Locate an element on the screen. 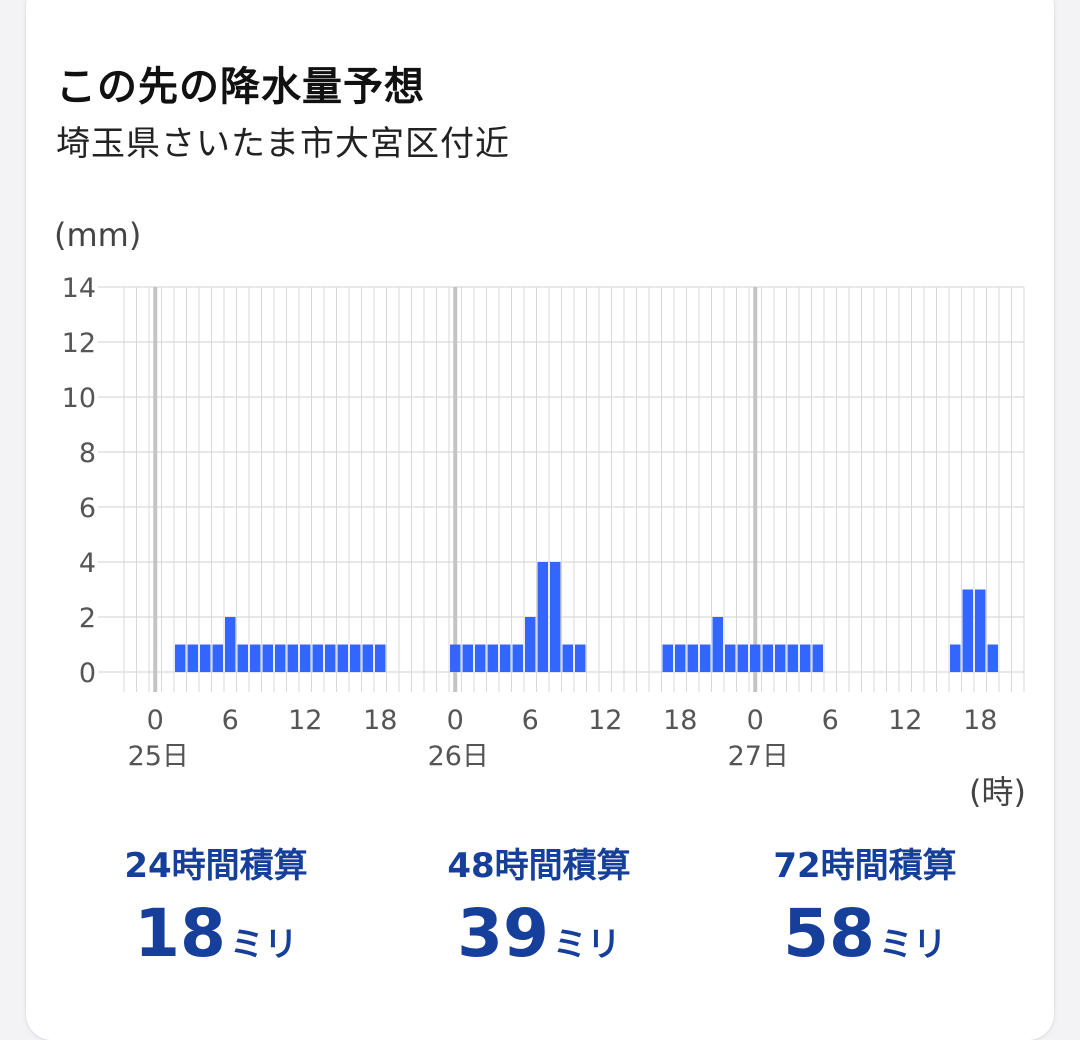 The width and height of the screenshot is (1080, 1040). page-title: この先の降水量予想 is located at coordinates (240, 87).